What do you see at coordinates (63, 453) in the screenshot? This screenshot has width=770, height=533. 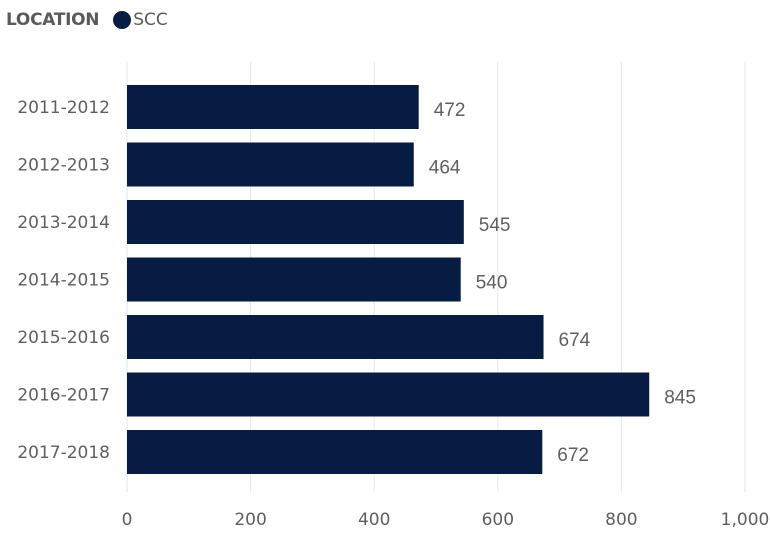 I see `category-label: 2017-2018` at bounding box center [63, 453].